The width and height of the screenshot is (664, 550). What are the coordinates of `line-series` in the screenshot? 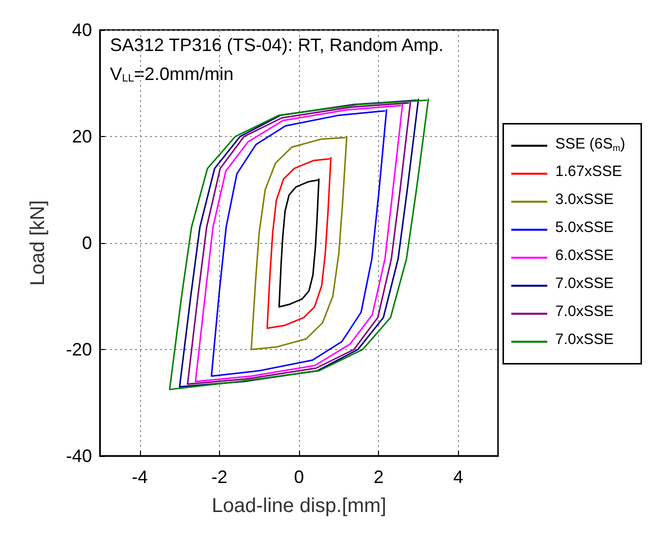 It's located at (299, 243).